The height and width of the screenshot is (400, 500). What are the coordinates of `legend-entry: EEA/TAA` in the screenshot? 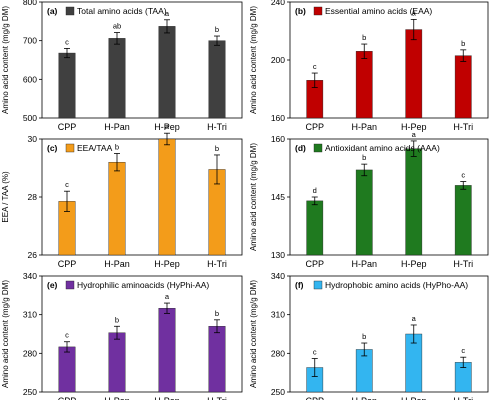 It's located at (95, 148).